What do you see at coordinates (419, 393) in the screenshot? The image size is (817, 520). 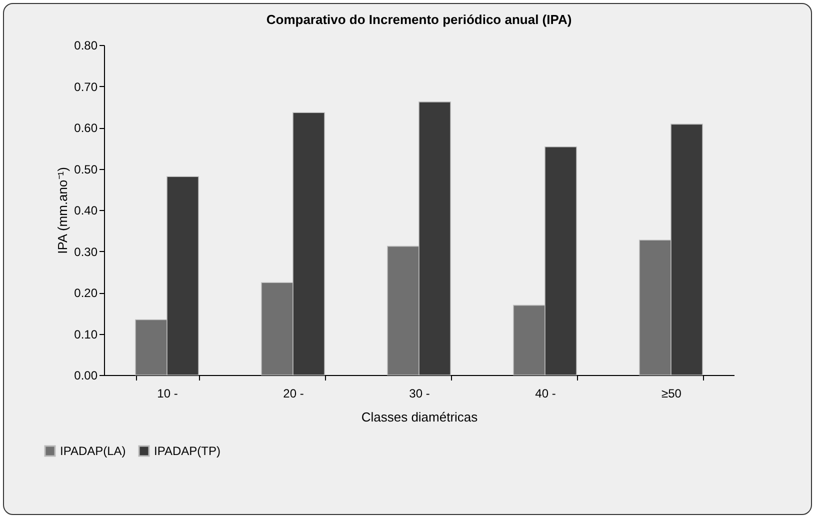 I see `x-tick-label: 30 -` at bounding box center [419, 393].